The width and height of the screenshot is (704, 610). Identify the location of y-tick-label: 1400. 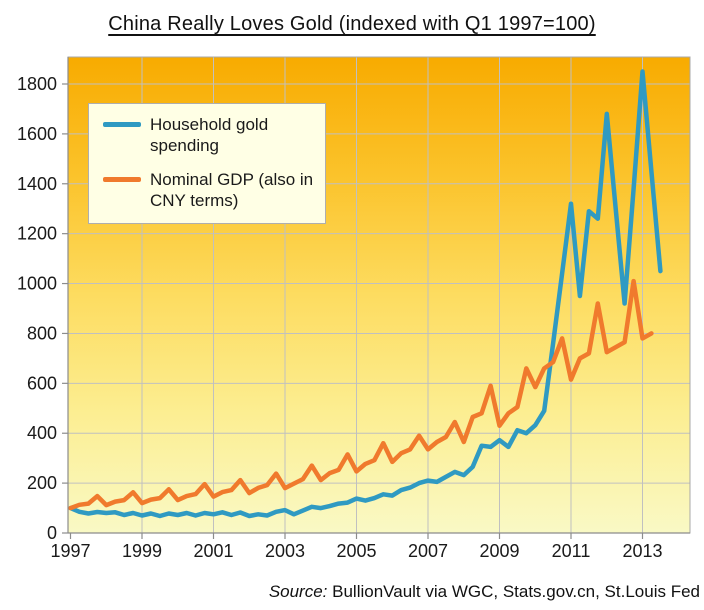
(37, 184).